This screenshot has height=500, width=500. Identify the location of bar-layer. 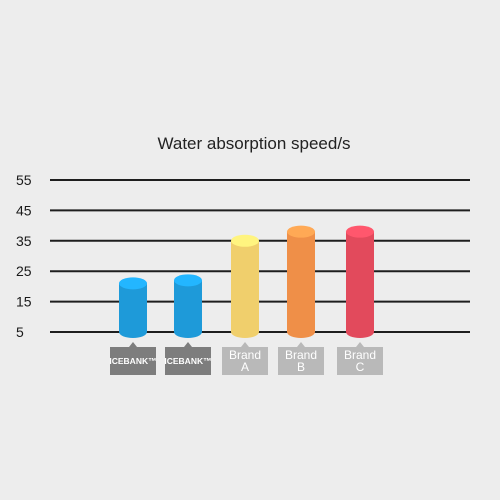
(246, 281).